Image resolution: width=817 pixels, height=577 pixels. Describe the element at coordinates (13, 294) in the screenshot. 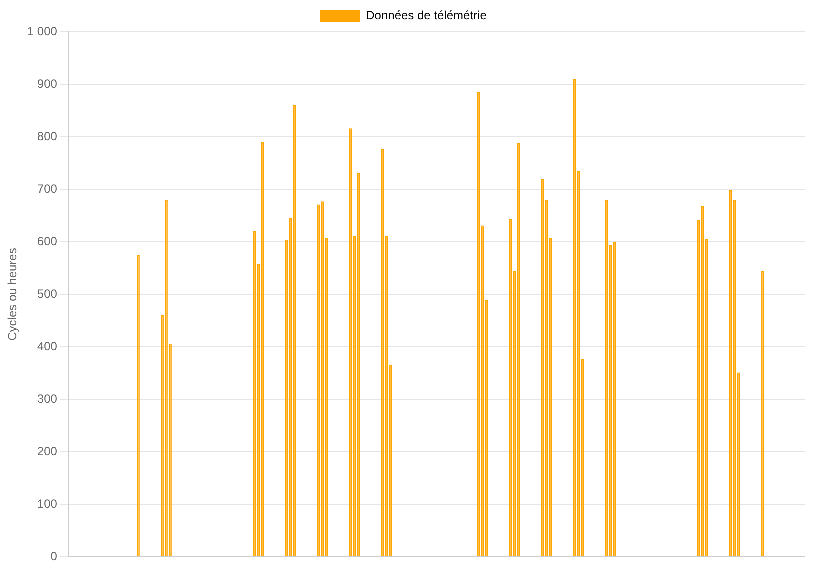

I see `y-axis-title: Cycles ou heures` at that location.